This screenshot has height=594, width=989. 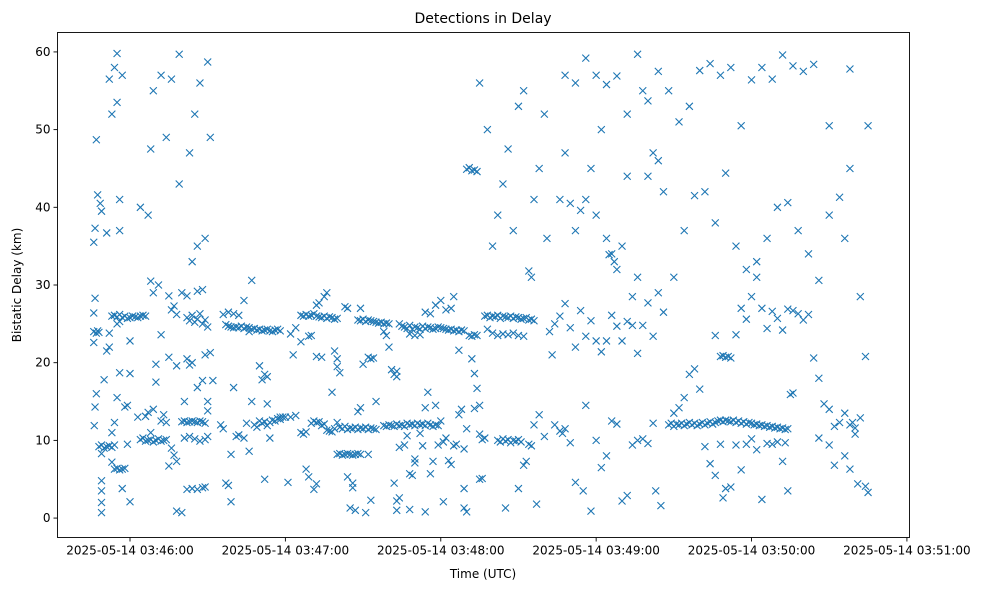 What do you see at coordinates (42, 130) in the screenshot?
I see `y-tick-label: 50` at bounding box center [42, 130].